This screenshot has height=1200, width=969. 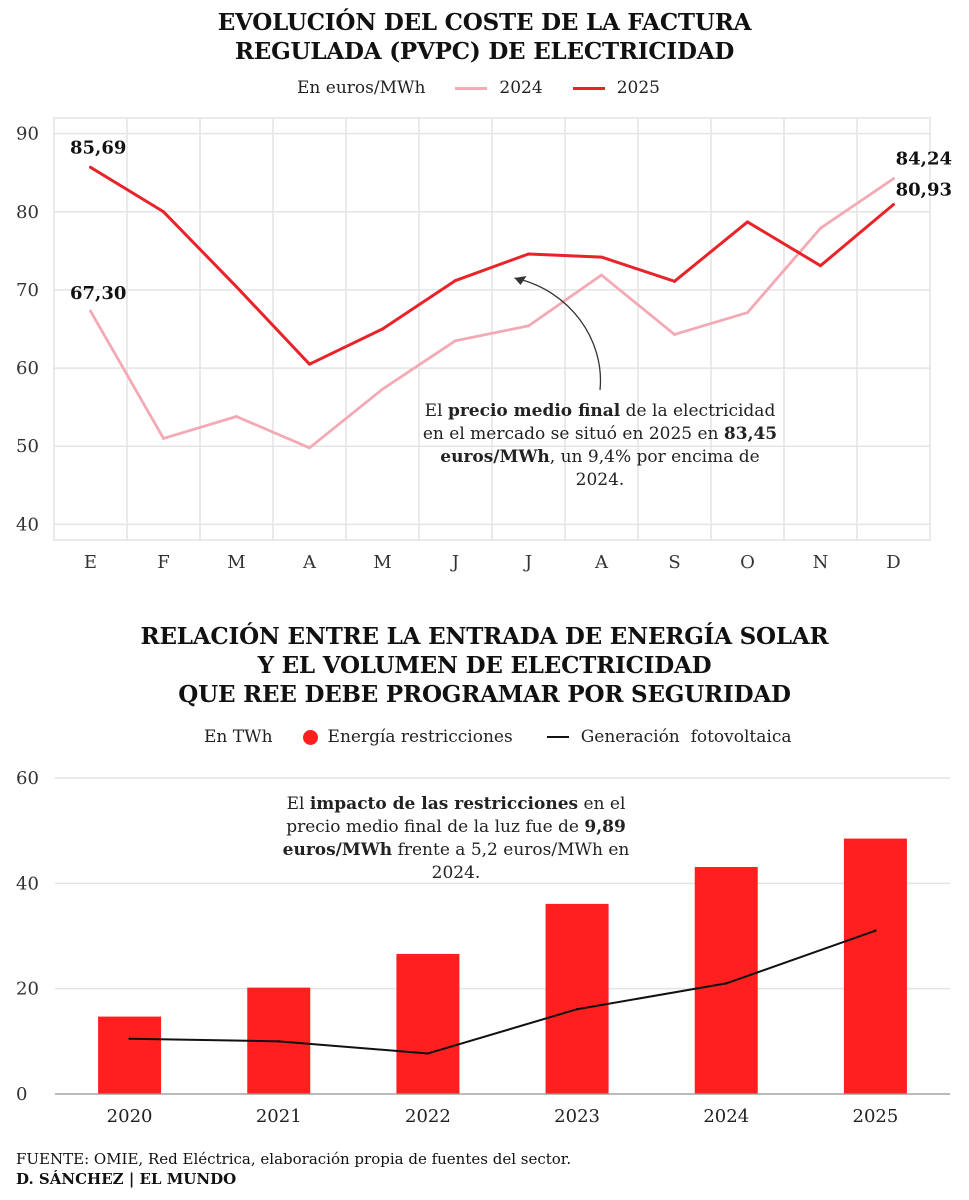 I want to click on chart2-x-tick-label: 2020, so click(x=130, y=1116).